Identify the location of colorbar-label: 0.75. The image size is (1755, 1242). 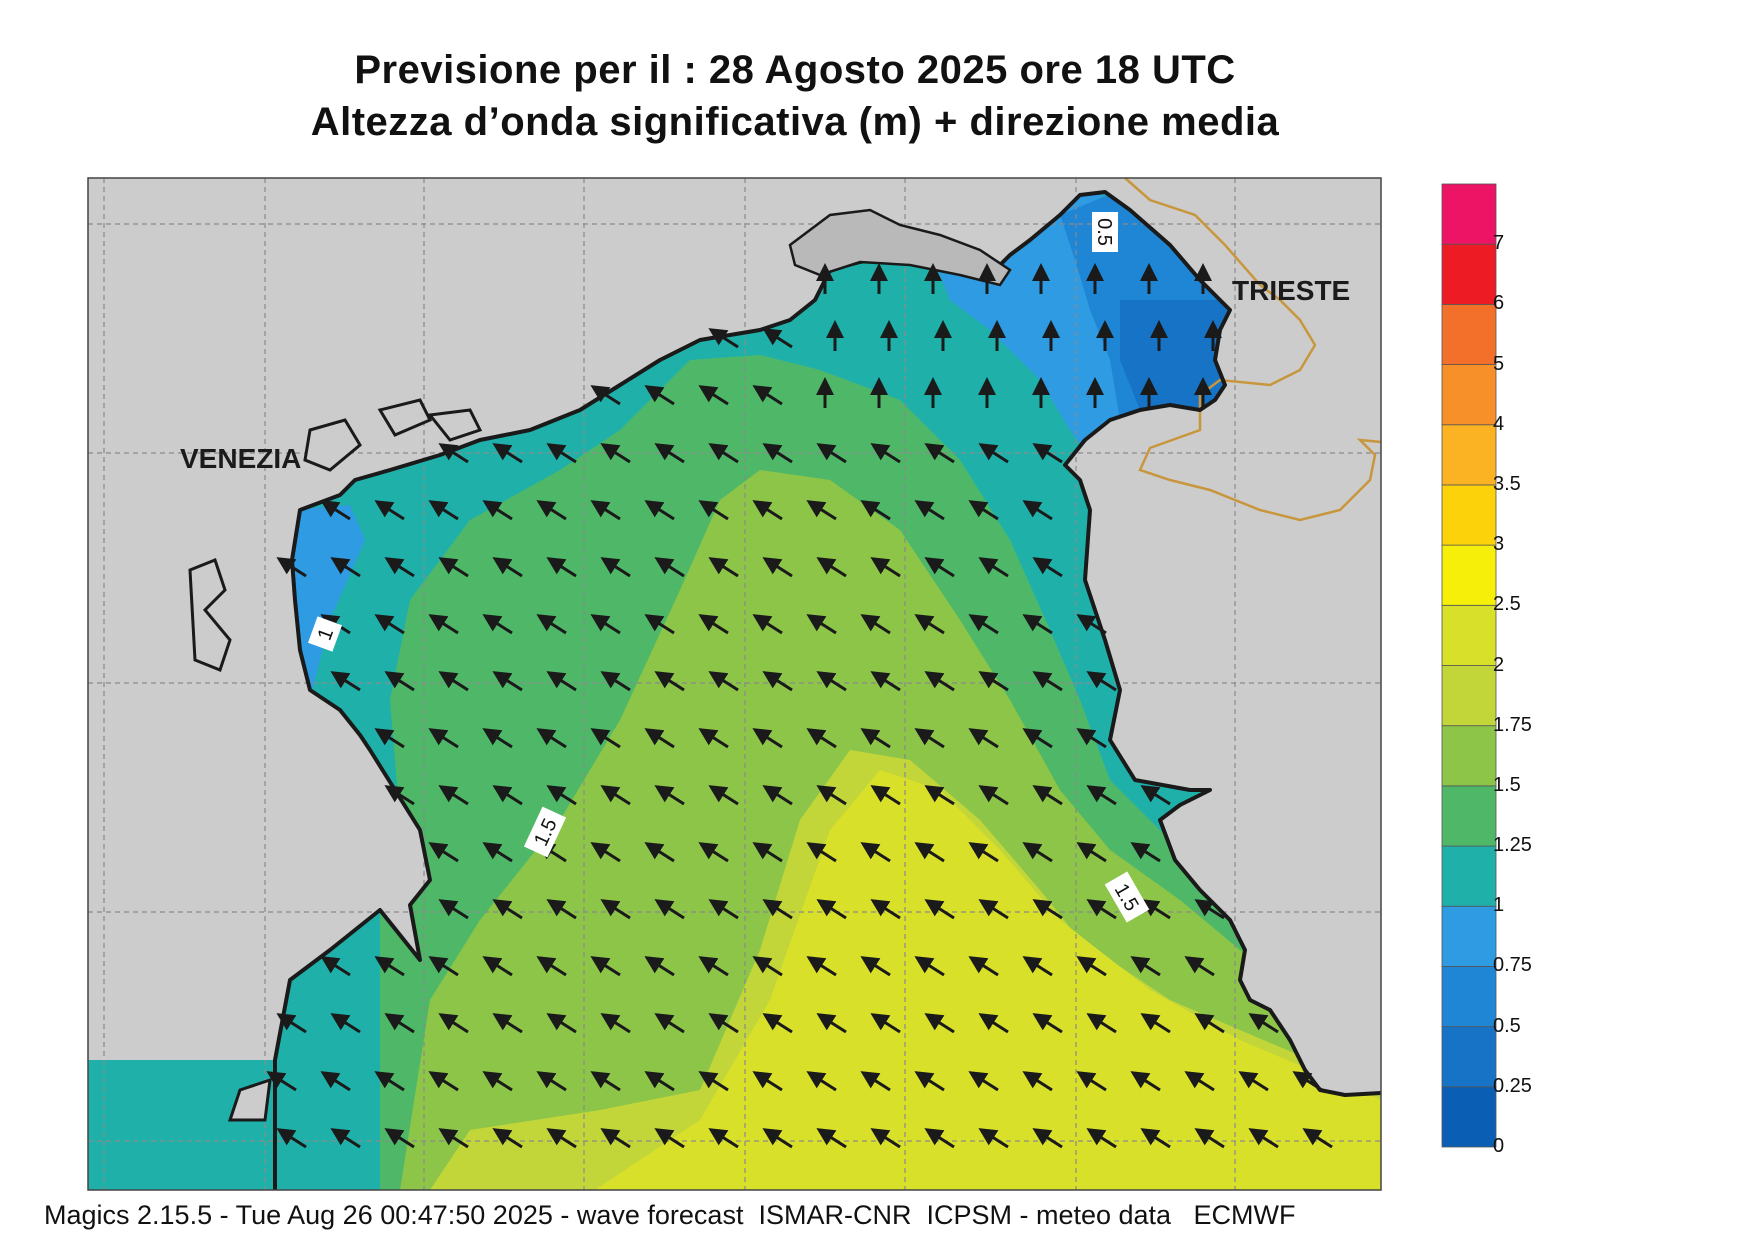
(1512, 965).